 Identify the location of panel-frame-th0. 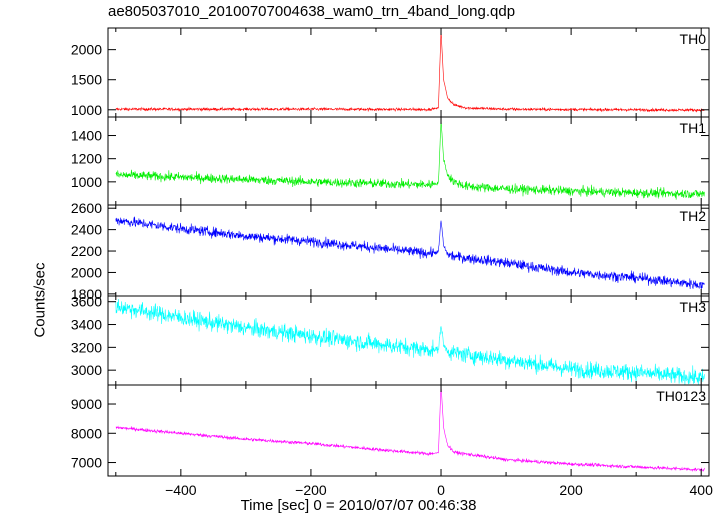
(408, 72).